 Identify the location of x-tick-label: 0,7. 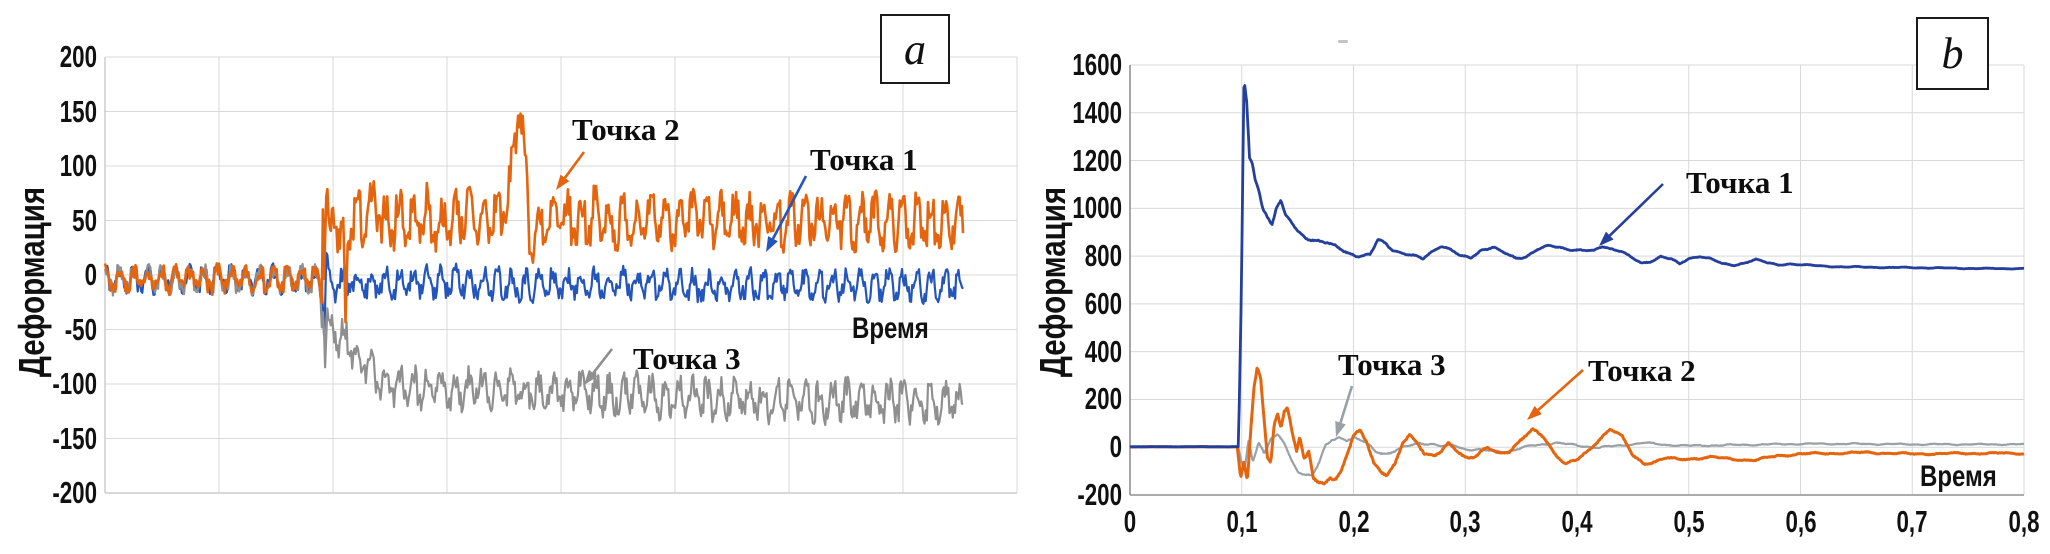
(1912, 521).